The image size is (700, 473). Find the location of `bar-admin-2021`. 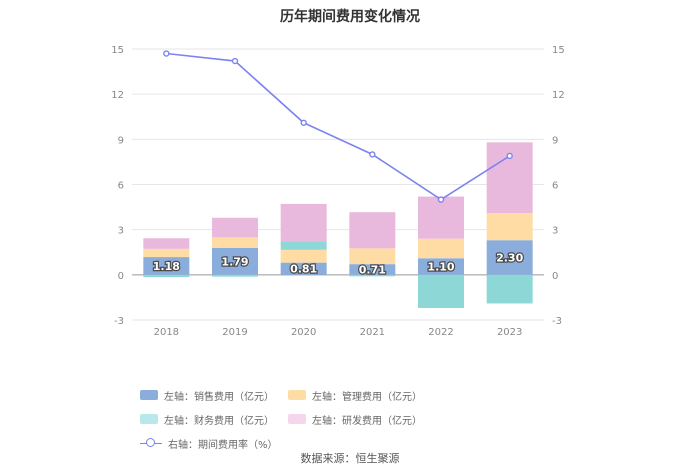

bar-admin-2021 is located at coordinates (372, 256).